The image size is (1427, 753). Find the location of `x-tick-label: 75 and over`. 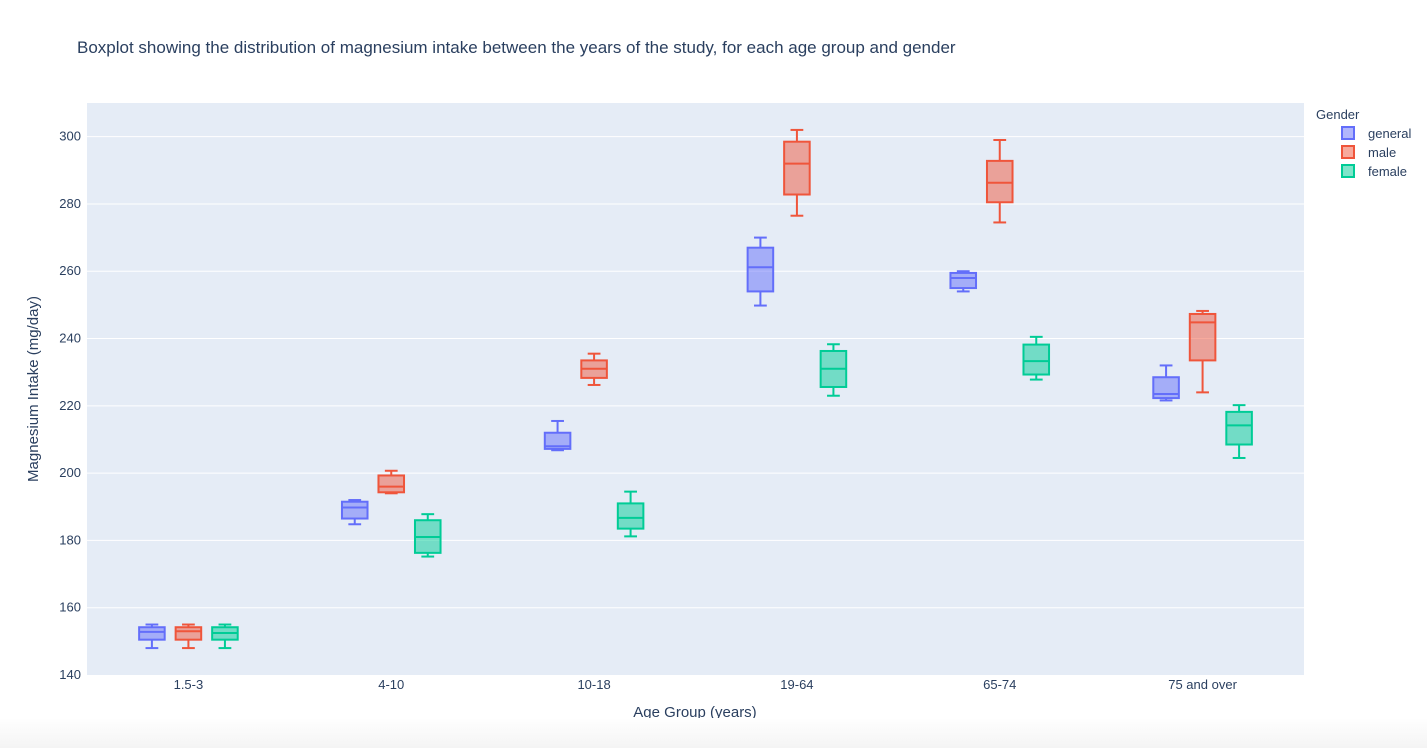

x-tick-label: 75 and over is located at coordinates (1202, 684).